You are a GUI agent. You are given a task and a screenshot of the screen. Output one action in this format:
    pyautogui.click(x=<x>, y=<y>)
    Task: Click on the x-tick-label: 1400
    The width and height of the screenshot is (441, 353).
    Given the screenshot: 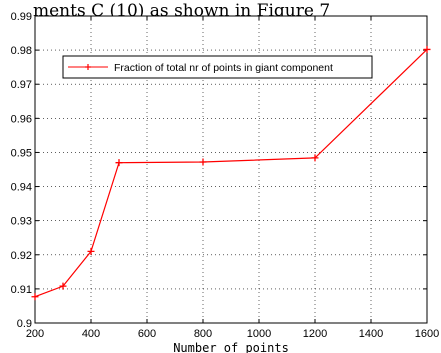 What is the action you would take?
    pyautogui.click(x=371, y=334)
    